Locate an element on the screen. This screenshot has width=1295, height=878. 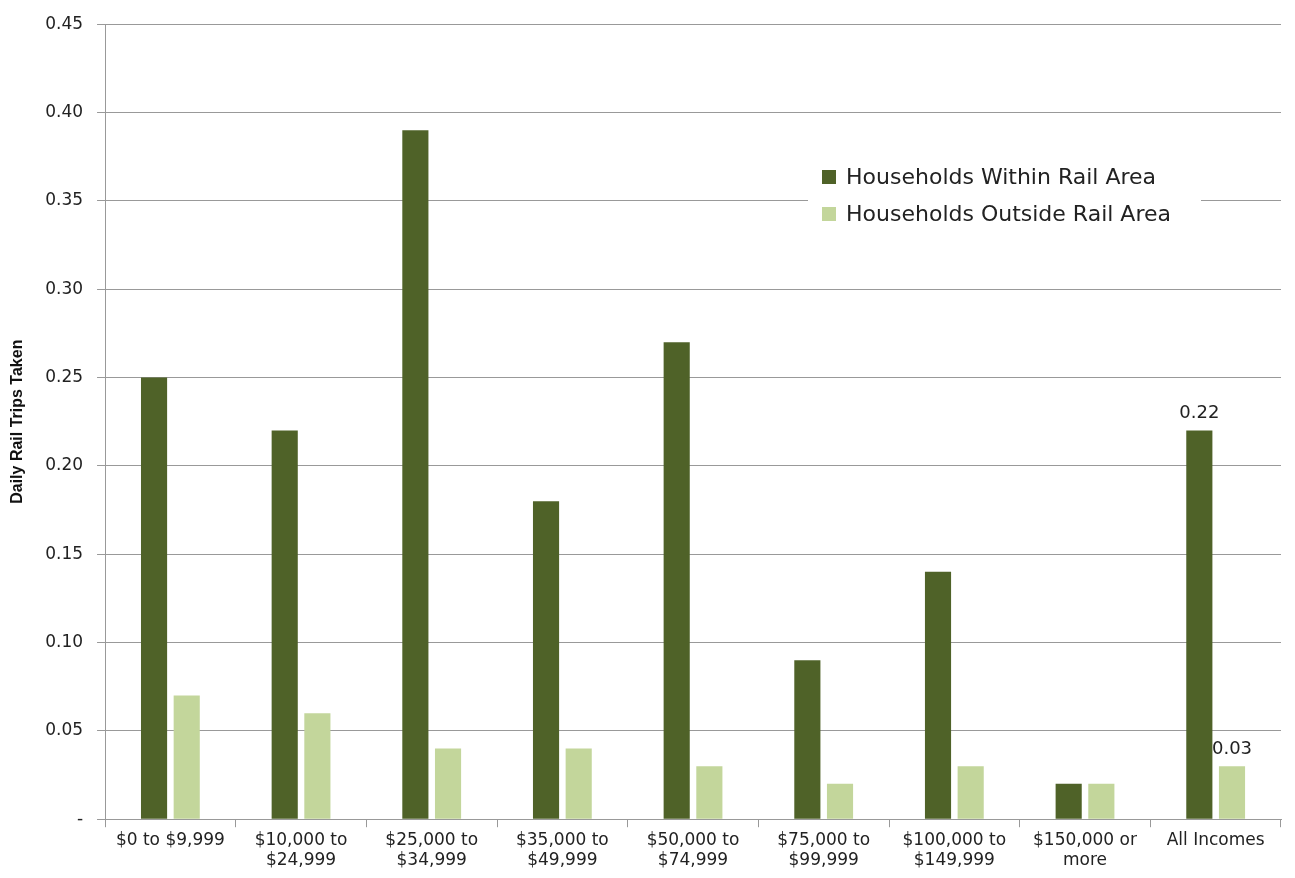
x-tick-label: $100,000 to $149,999 is located at coordinates (954, 849).